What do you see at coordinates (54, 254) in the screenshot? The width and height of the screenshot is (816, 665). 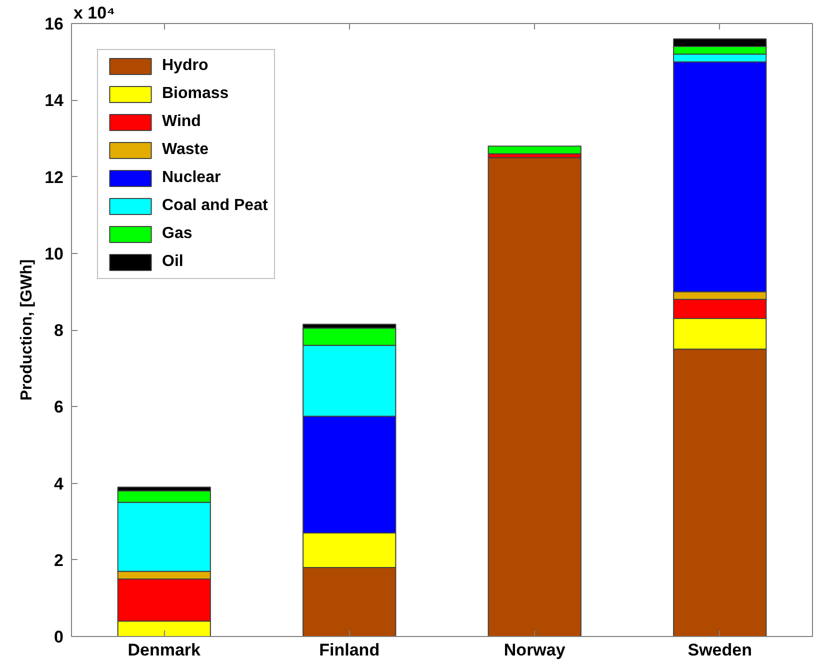 I see `y-tick-label: 10` at bounding box center [54, 254].